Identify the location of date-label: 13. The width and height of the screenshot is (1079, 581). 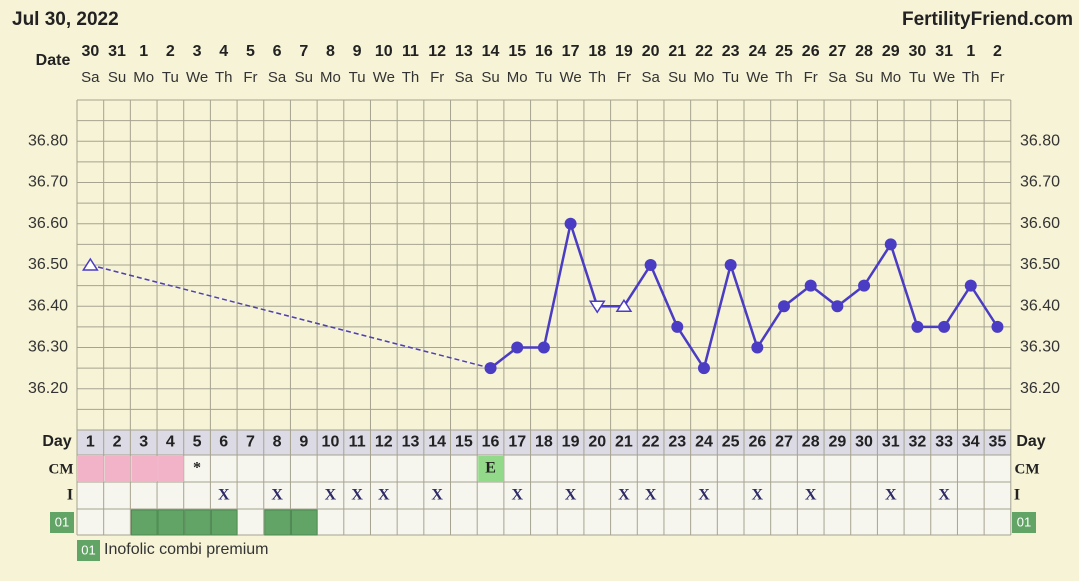
(464, 51).